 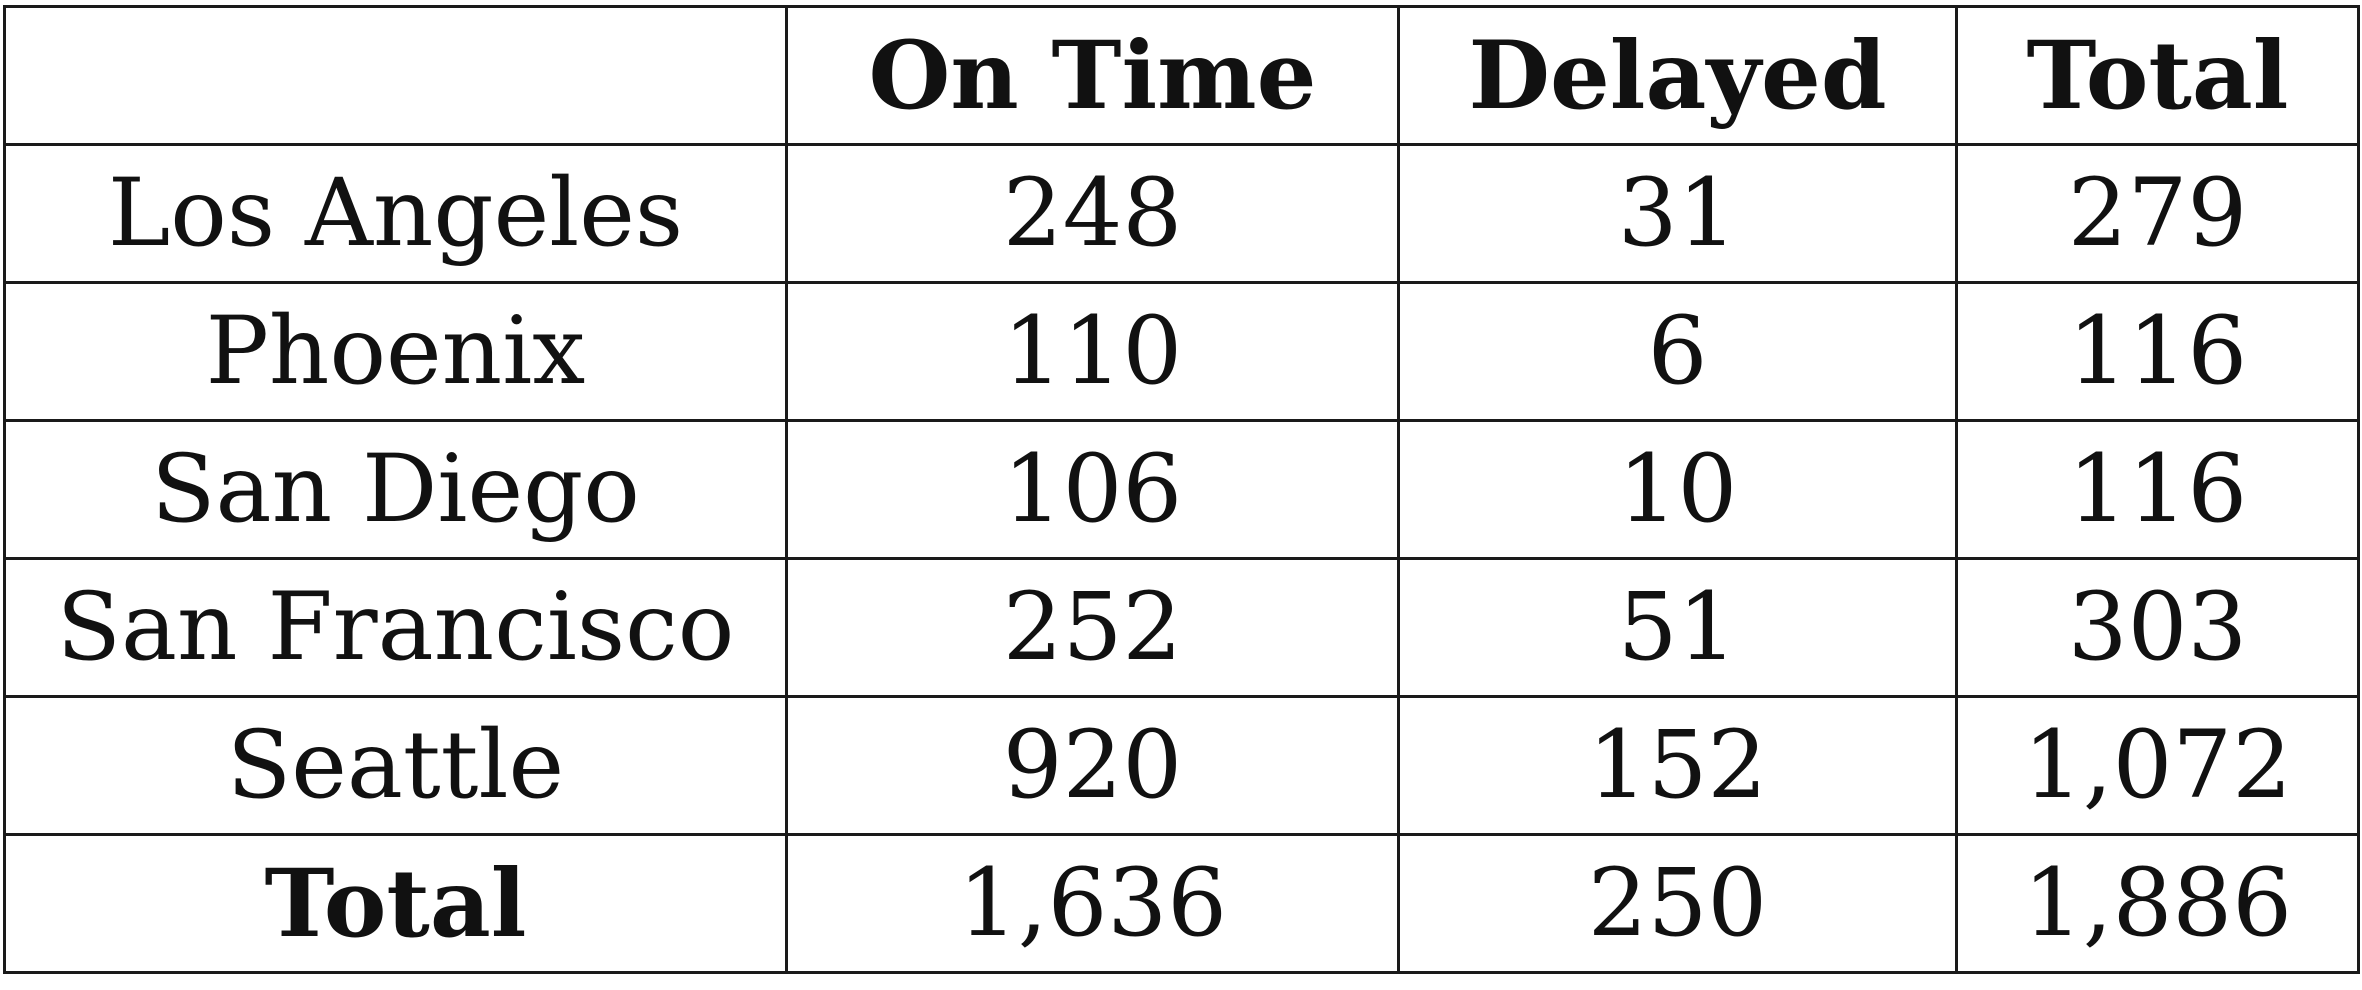 I want to click on row-label: San Diego, so click(x=395, y=489).